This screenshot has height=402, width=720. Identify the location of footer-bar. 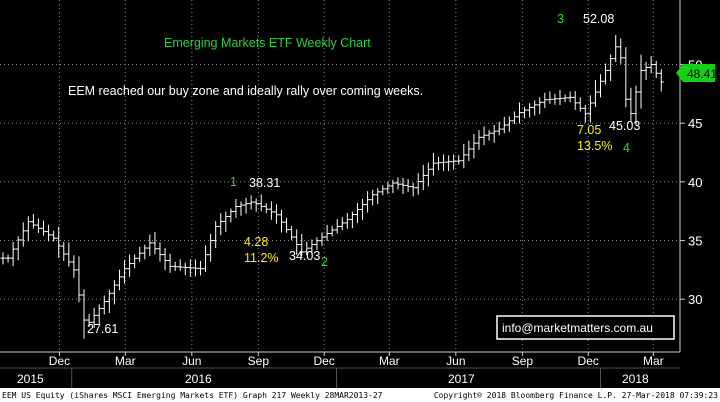
(360, 395).